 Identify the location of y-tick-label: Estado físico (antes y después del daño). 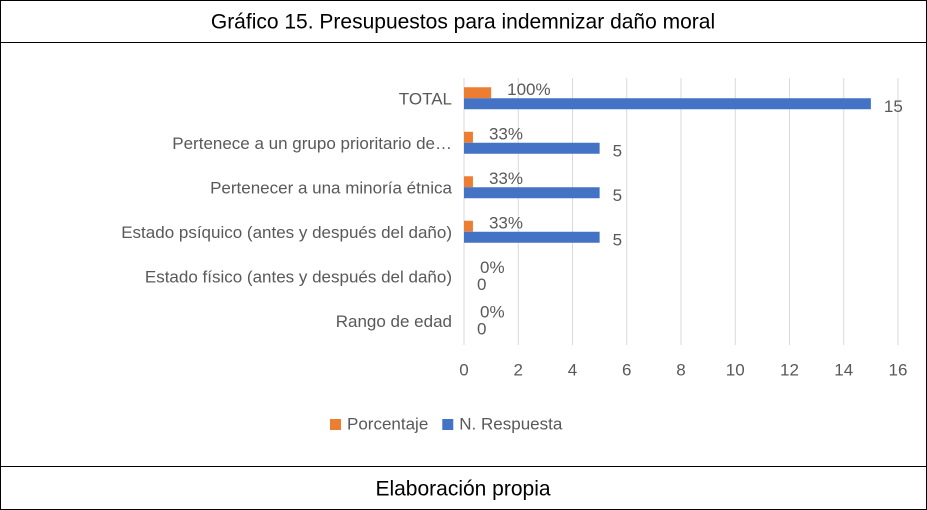
(298, 277).